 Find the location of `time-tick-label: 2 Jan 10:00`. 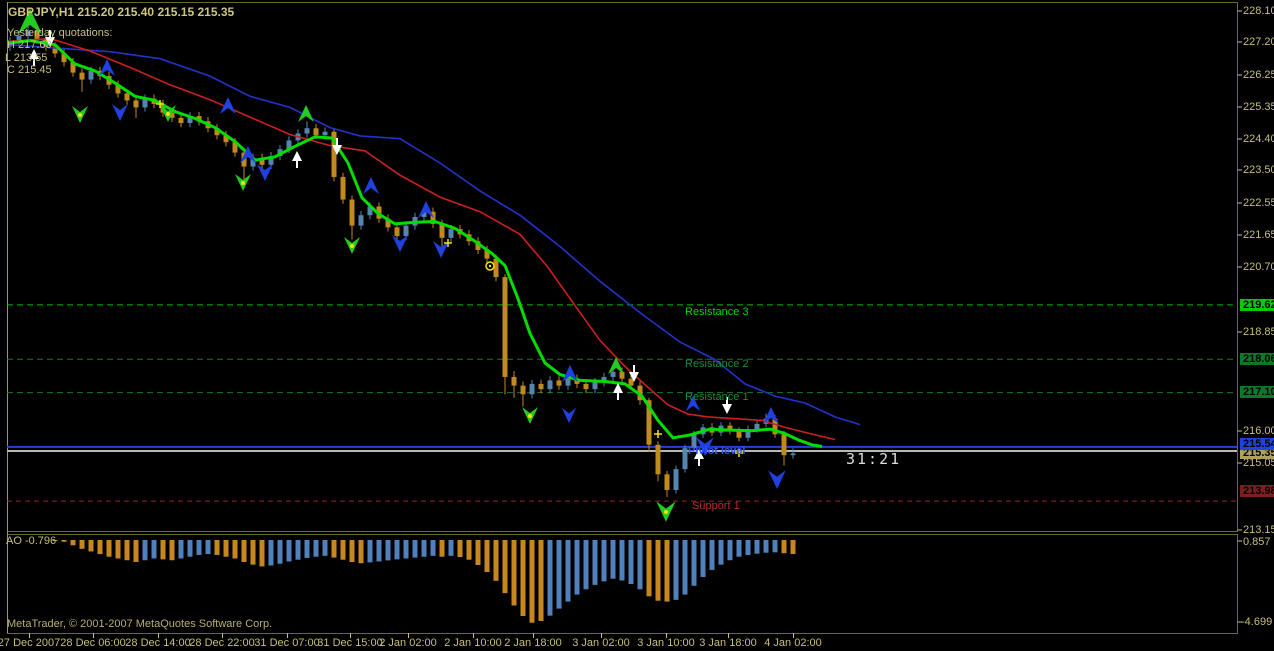

time-tick-label: 2 Jan 10:00 is located at coordinates (473, 643).